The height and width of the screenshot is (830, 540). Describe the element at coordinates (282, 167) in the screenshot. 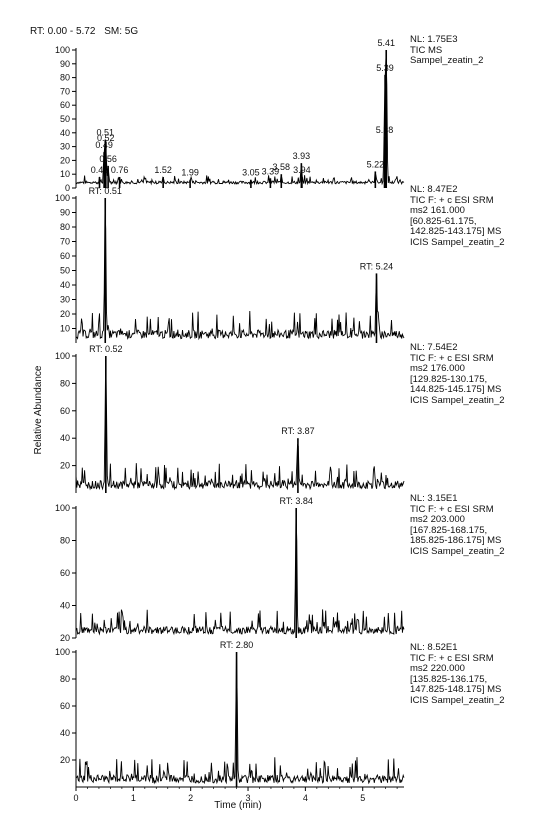

I see `peak-label-0-10: 3.58` at that location.